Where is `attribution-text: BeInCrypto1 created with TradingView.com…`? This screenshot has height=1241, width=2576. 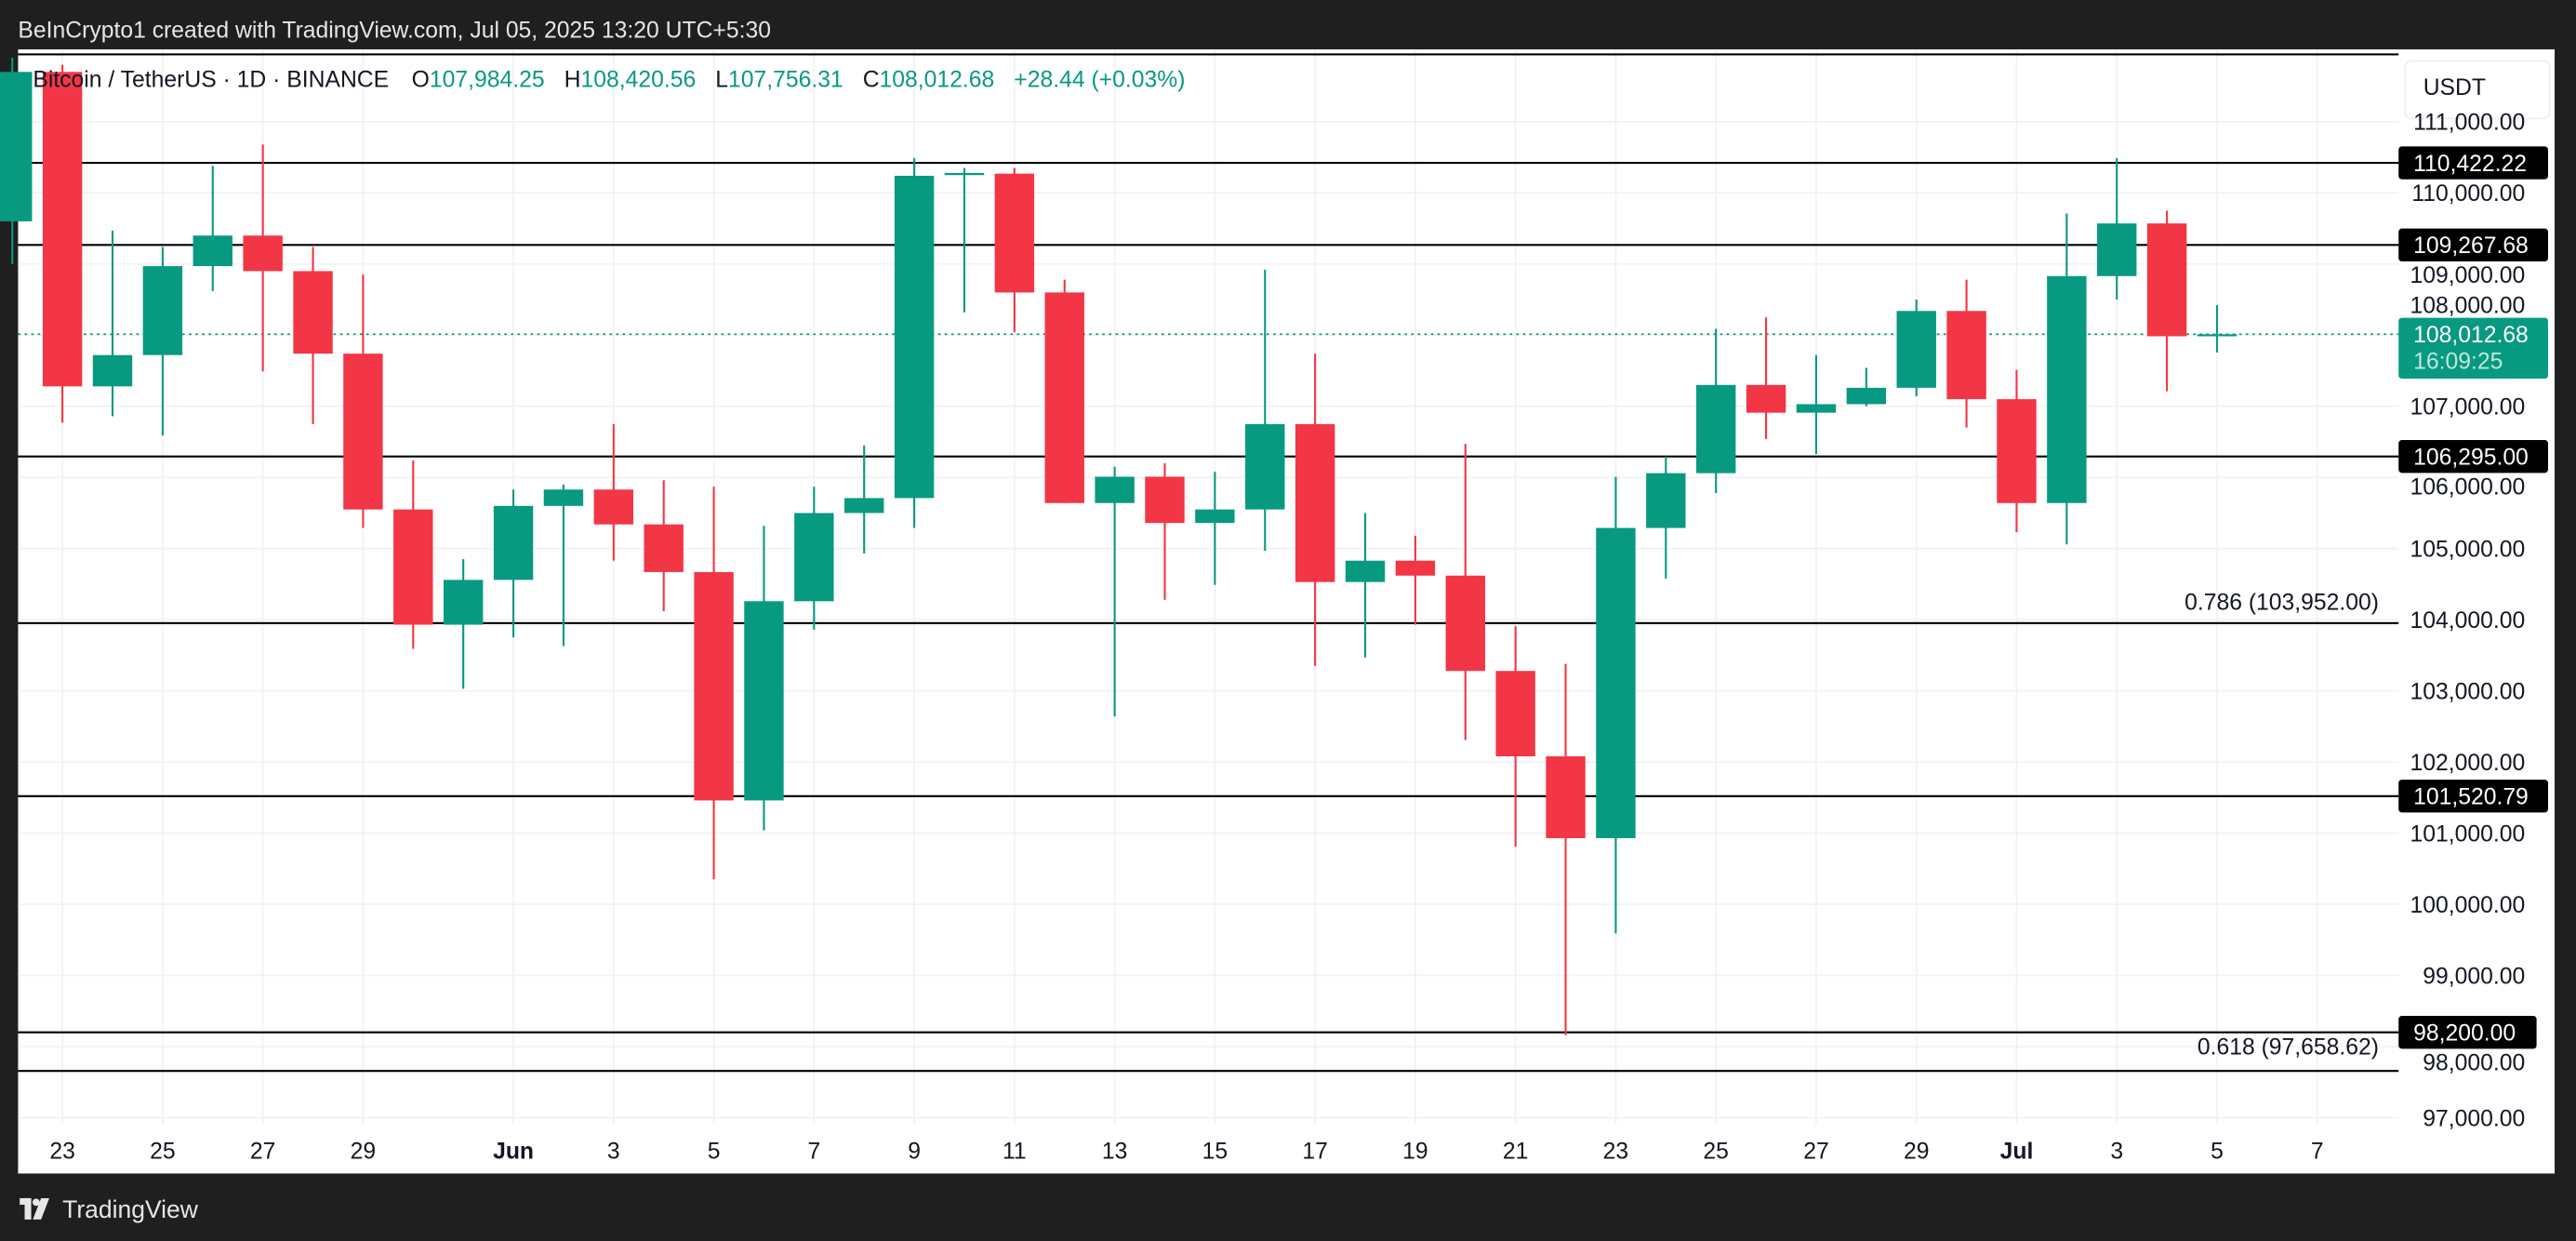
attribution-text: BeInCrypto1 created with TradingView.com… is located at coordinates (394, 32).